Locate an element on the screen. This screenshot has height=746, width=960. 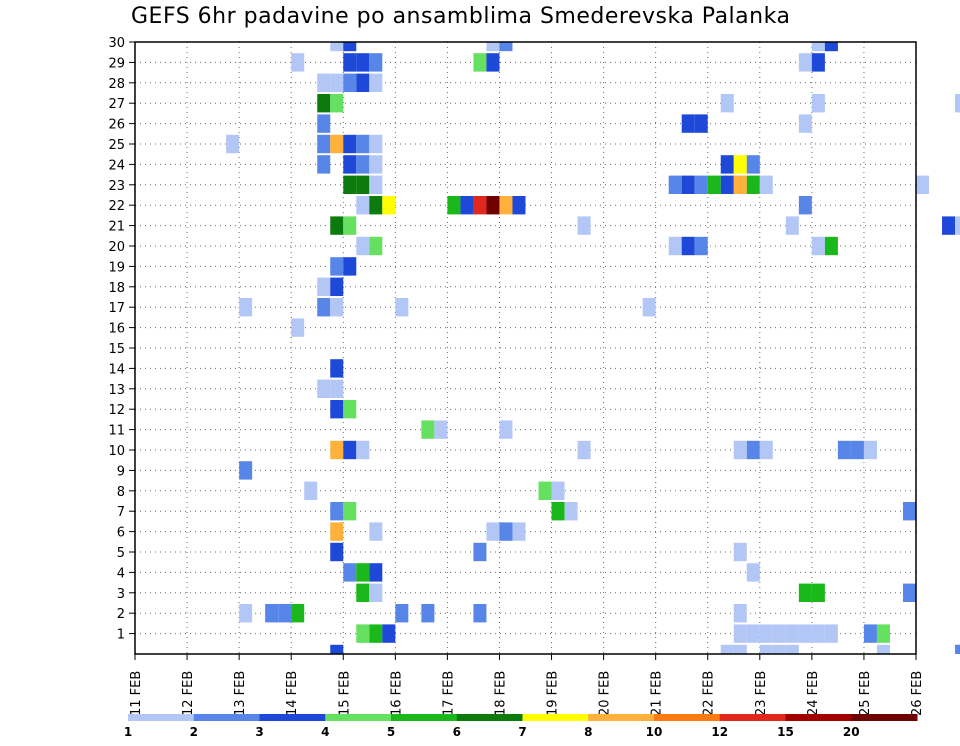
y-tick-label: 21 is located at coordinates (116, 227).